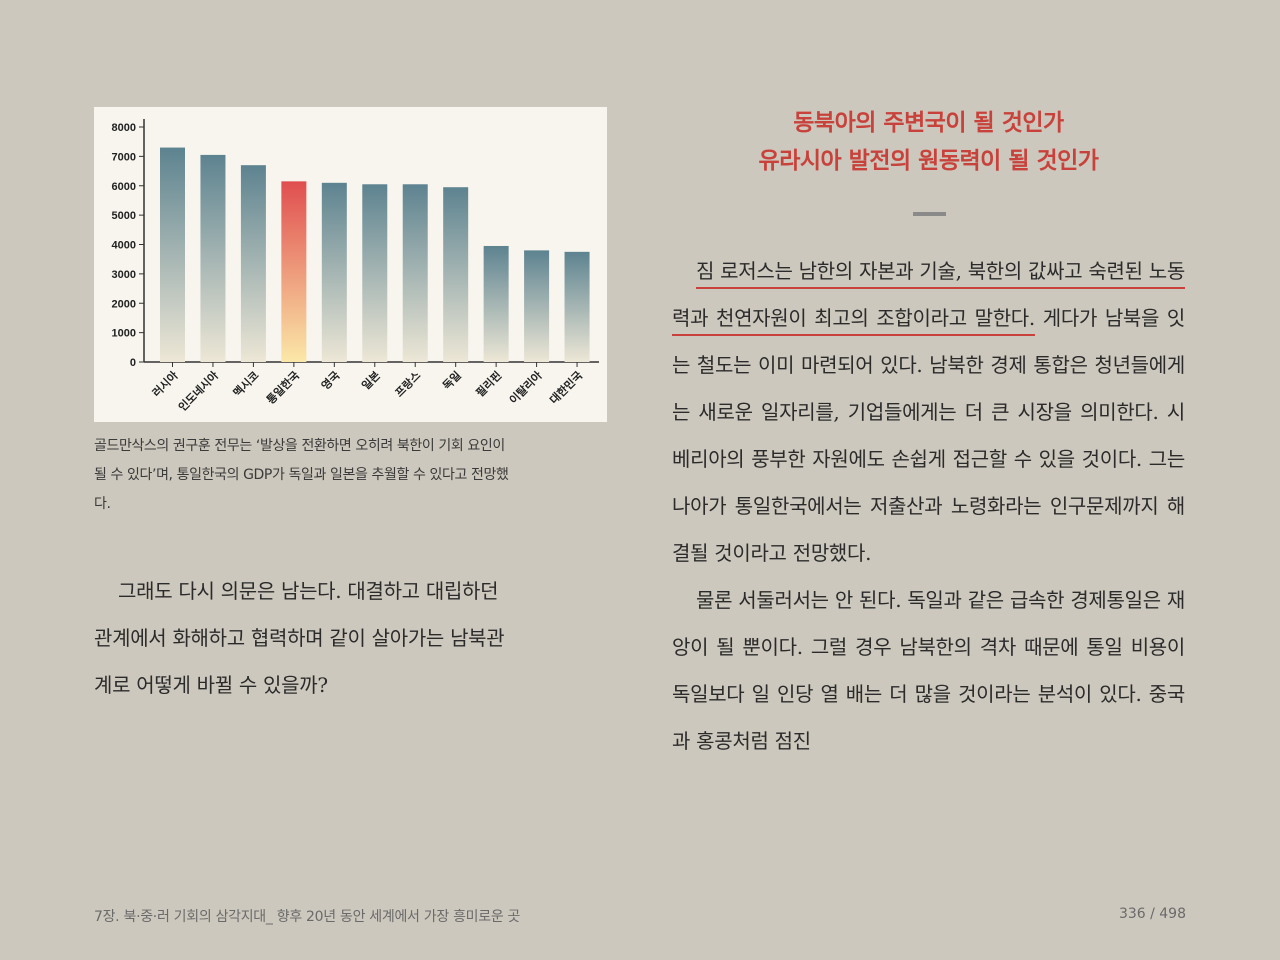 The image size is (1280, 960). I want to click on heading-divider, so click(929, 214).